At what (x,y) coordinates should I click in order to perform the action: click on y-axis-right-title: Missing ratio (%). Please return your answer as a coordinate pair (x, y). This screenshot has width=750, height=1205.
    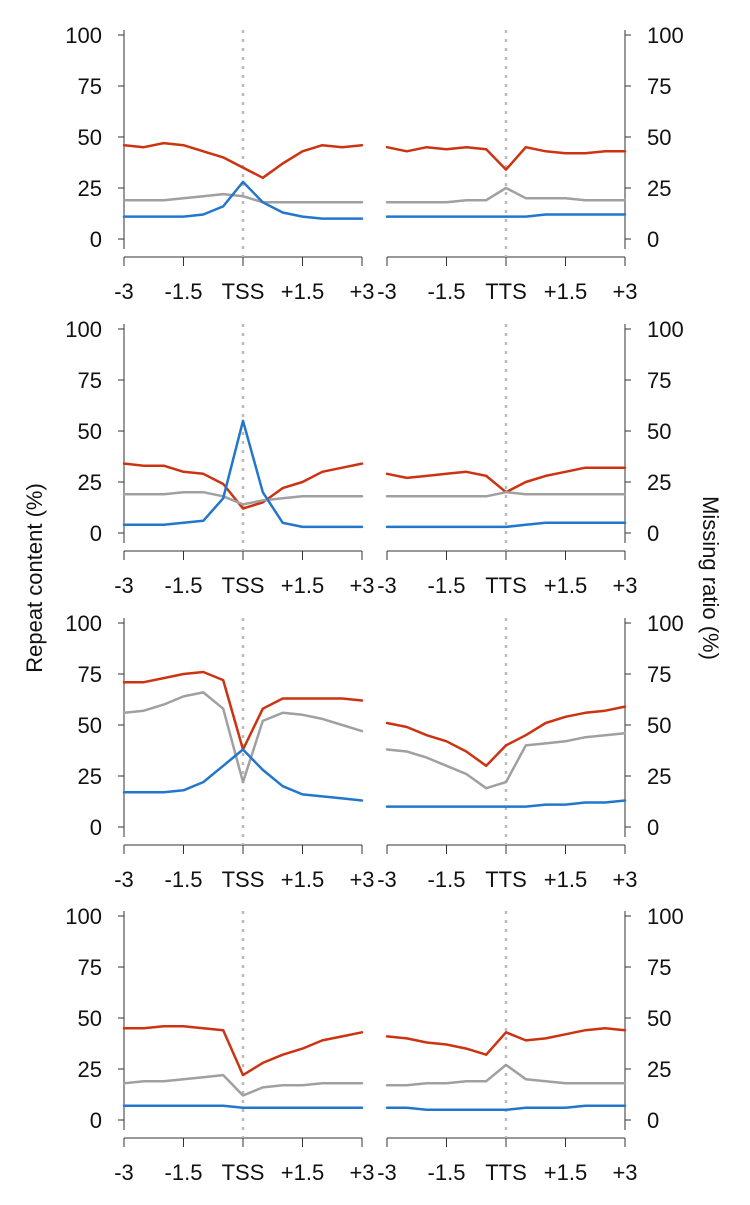
    Looking at the image, I should click on (710, 578).